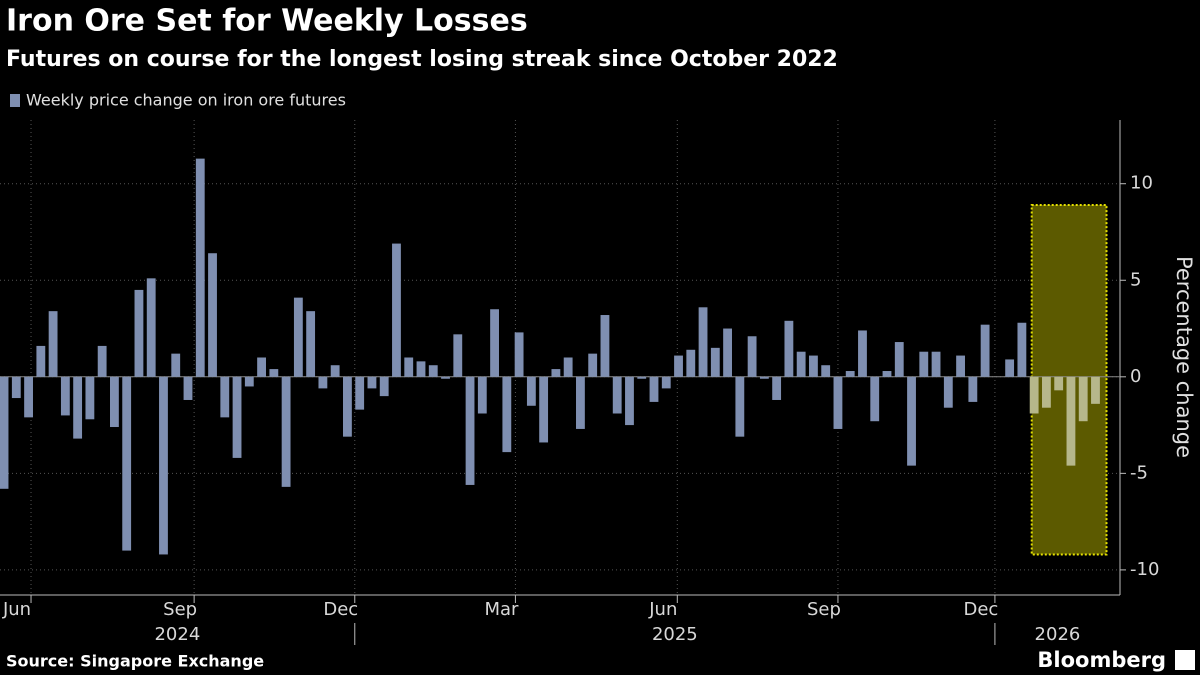 This screenshot has height=675, width=1200. I want to click on legend-swatch, so click(15, 100).